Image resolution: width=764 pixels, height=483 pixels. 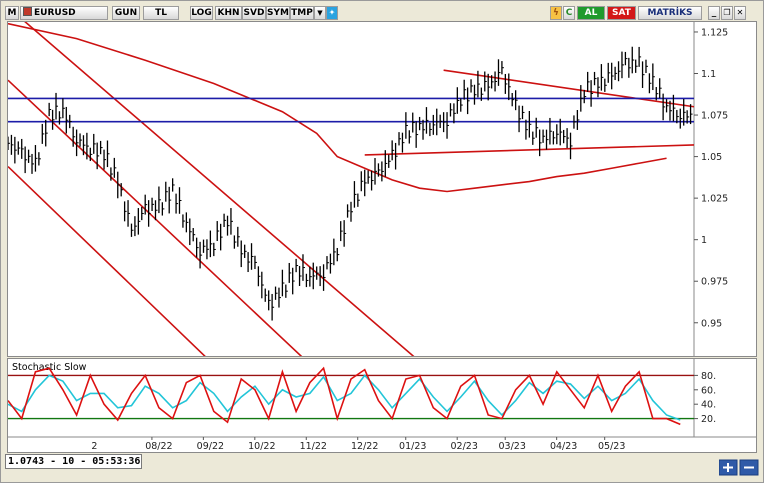 I want to click on price-tick-label: 1.075, so click(x=714, y=116).